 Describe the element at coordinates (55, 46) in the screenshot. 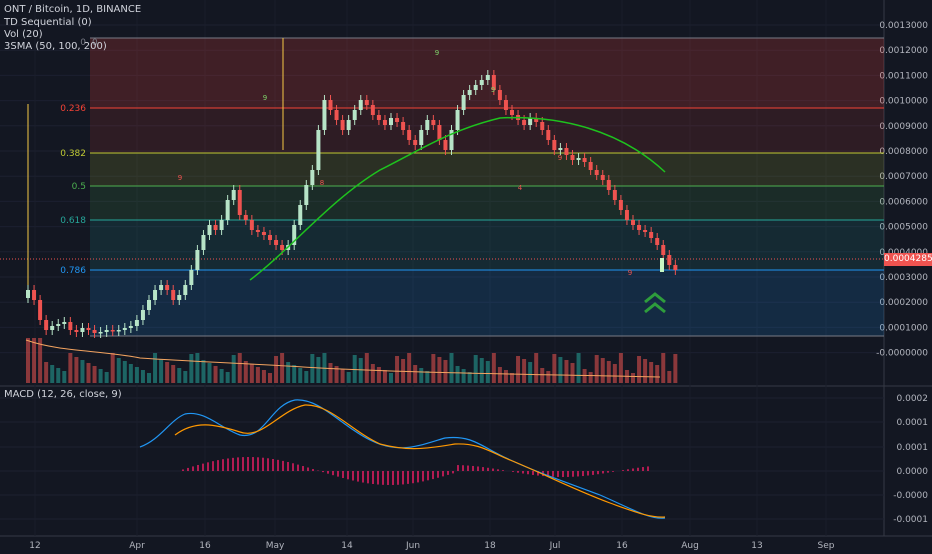

I see `legend-sma: 3SMA (50, 100, 200)` at that location.